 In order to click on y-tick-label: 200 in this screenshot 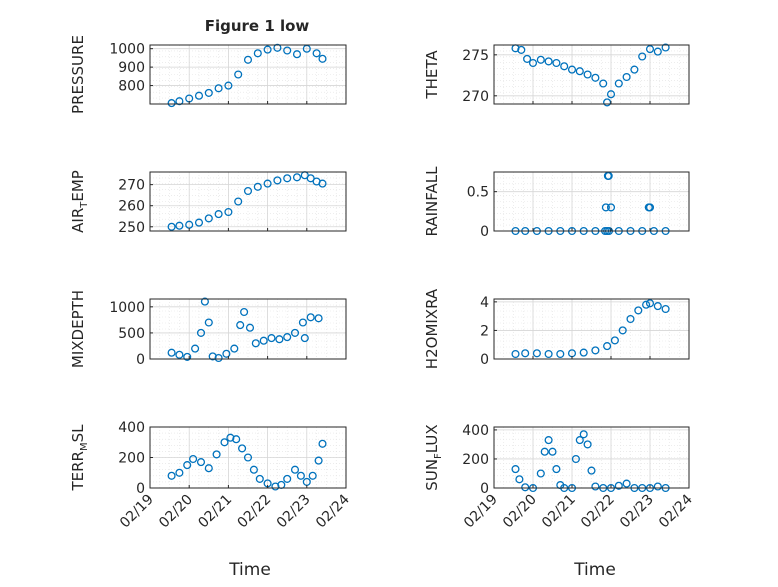, I will do `click(475, 460)`.